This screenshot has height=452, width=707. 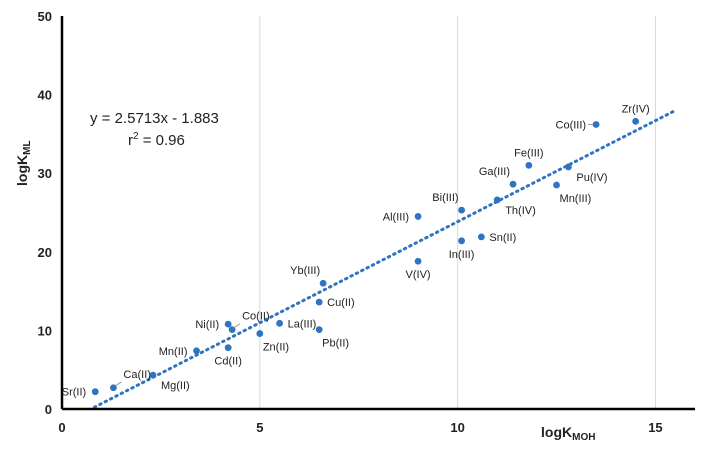 I want to click on data-point-yb-iii, so click(x=323, y=283).